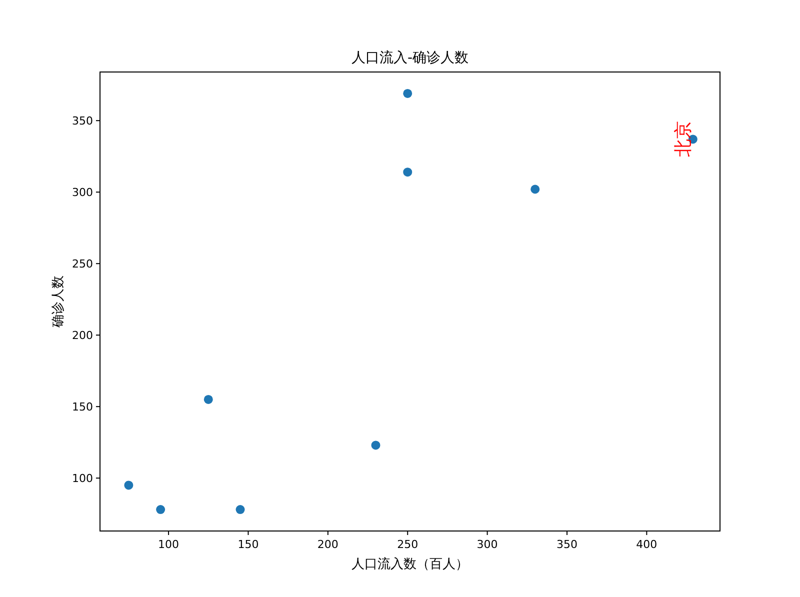 The image size is (800, 597). What do you see at coordinates (410, 58) in the screenshot?
I see `chart-title: 人口流入-确诊人数` at bounding box center [410, 58].